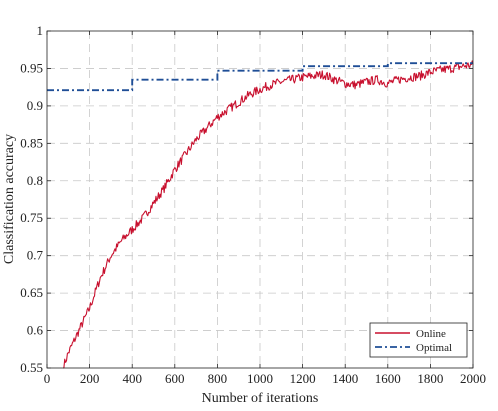 The image size is (498, 411). I want to click on x-tick-label: 0, so click(47, 378).